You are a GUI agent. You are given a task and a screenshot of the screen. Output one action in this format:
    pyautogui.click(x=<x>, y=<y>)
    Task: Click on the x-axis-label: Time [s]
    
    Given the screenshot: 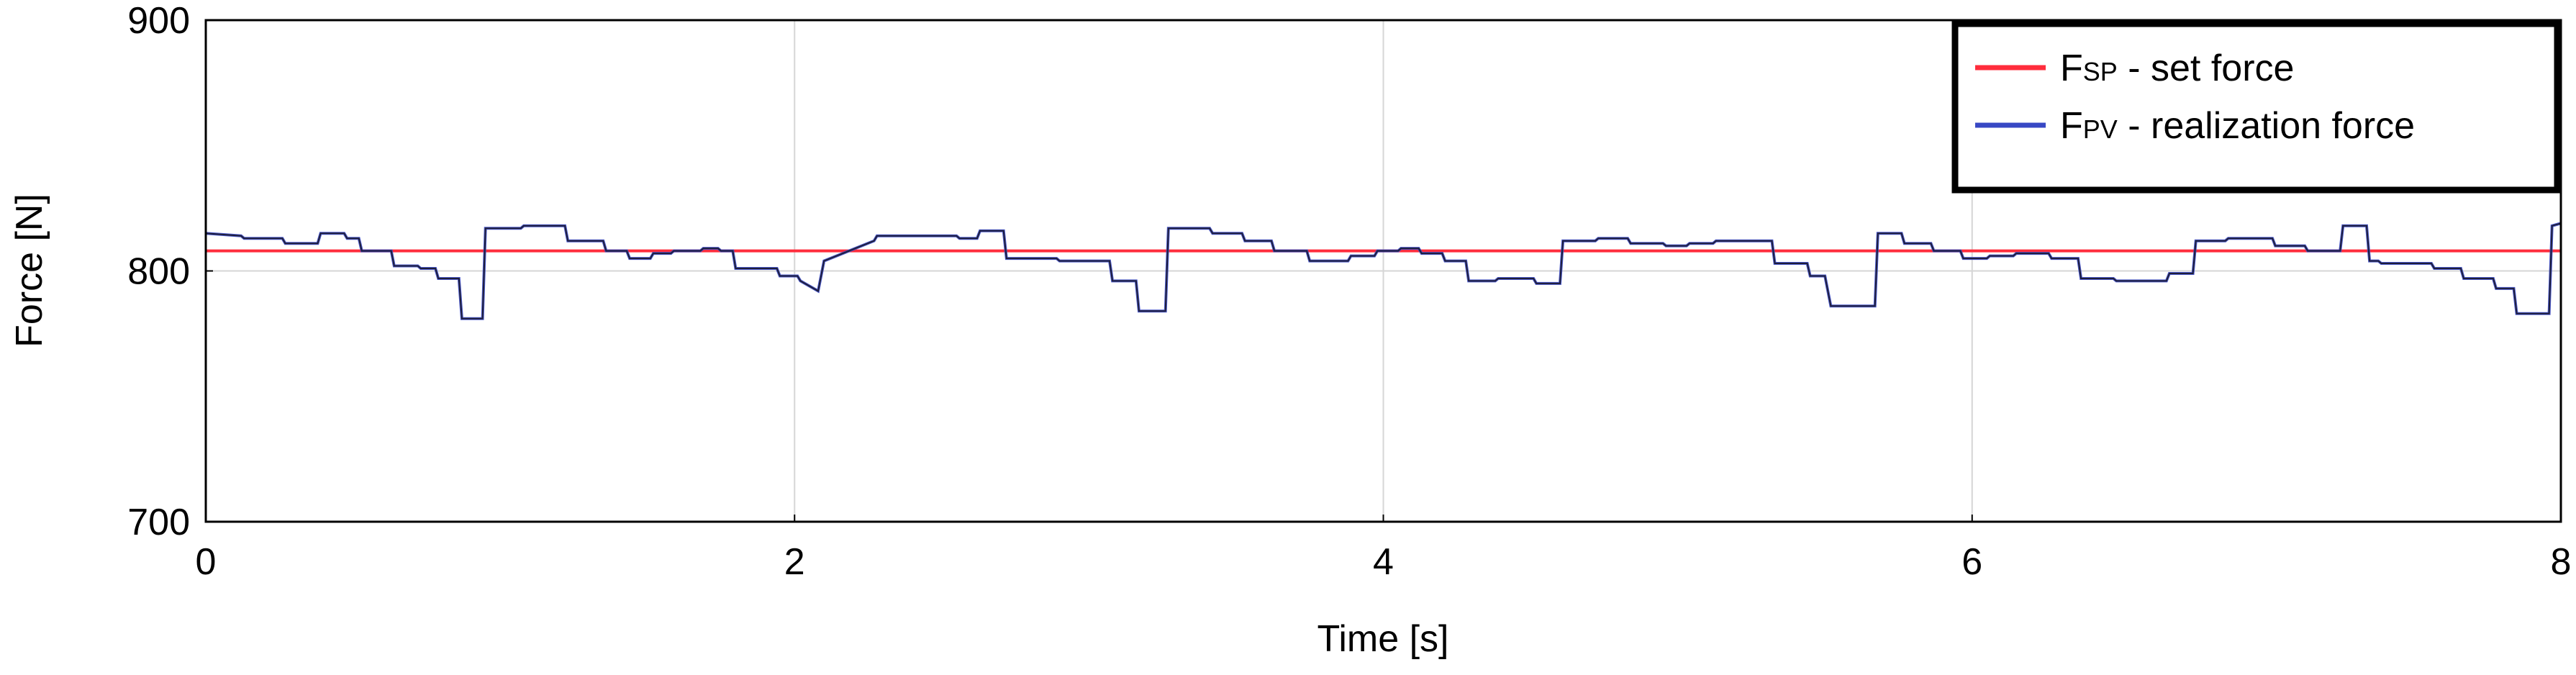 What is the action you would take?
    pyautogui.click(x=1383, y=639)
    